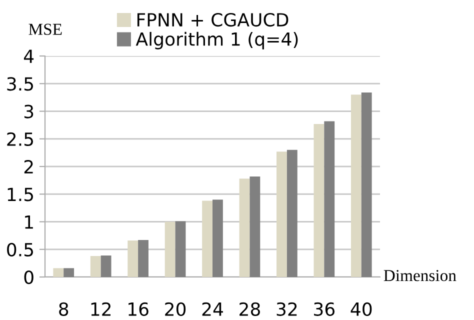 The image size is (474, 320). Describe the element at coordinates (138, 309) in the screenshot. I see `x-tick-label: 16` at that location.